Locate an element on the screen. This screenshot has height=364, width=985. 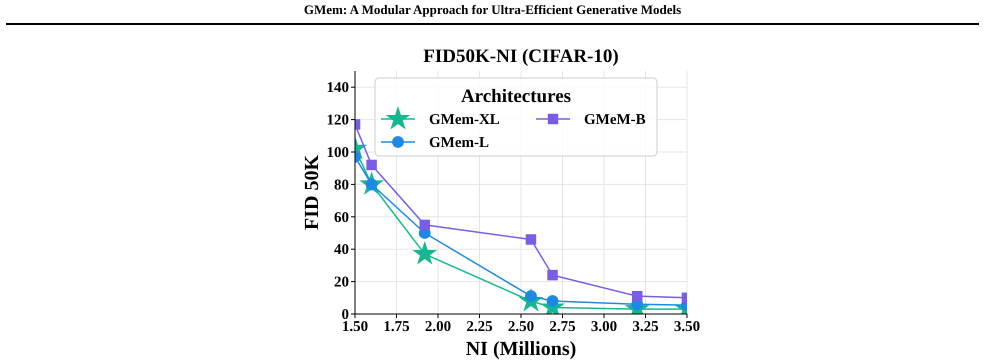
x-tick-label: 2.75 is located at coordinates (562, 327).